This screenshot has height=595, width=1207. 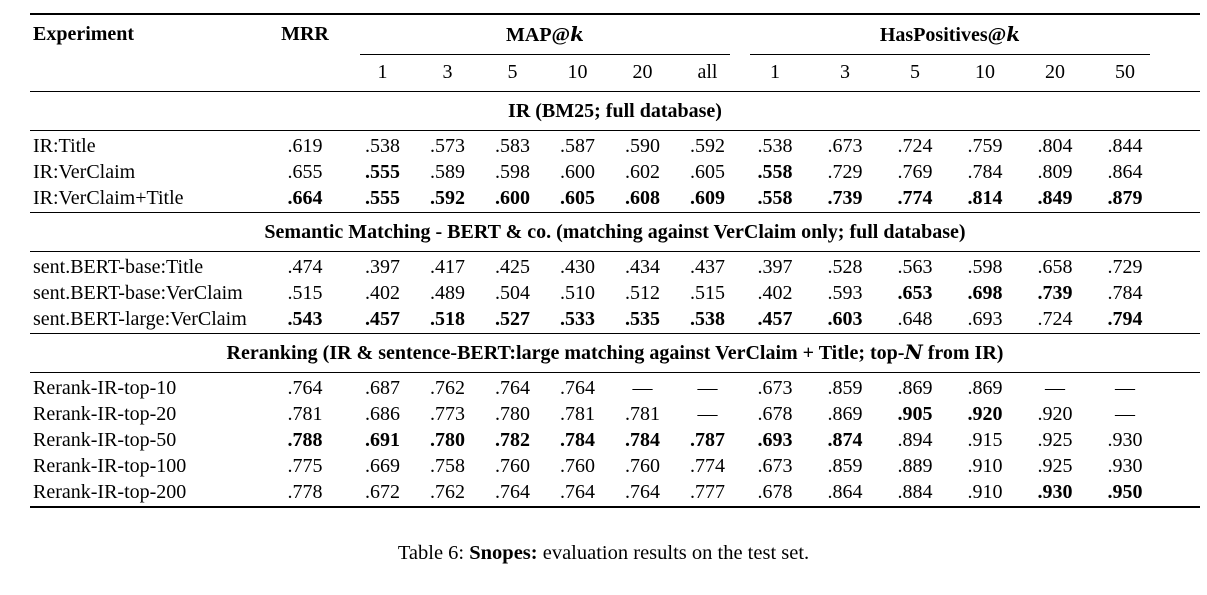 I want to click on value-cell: .910, so click(x=985, y=466).